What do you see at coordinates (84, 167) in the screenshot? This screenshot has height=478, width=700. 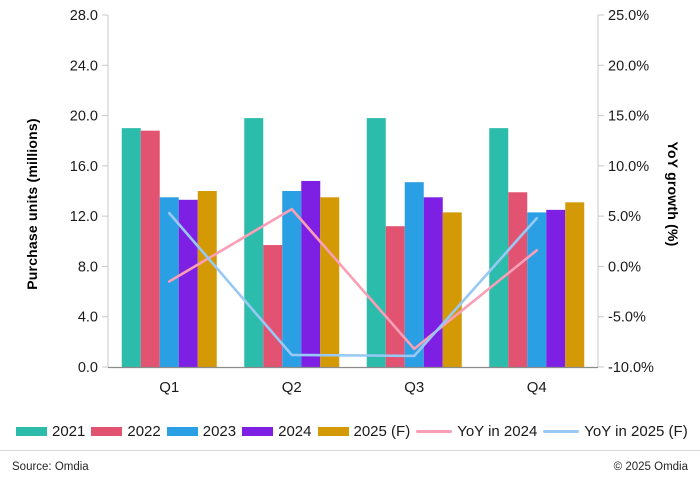 I see `y-axis-tick-label: 16.0` at bounding box center [84, 167].